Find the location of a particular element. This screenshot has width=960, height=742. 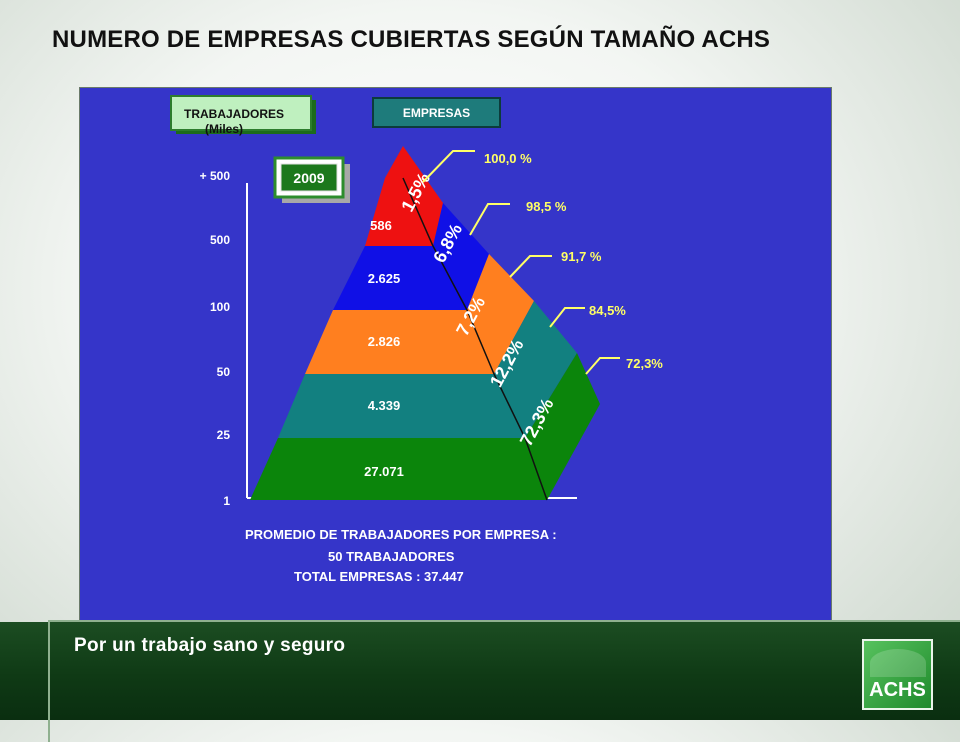

y-tick-label: 50 is located at coordinates (224, 372).